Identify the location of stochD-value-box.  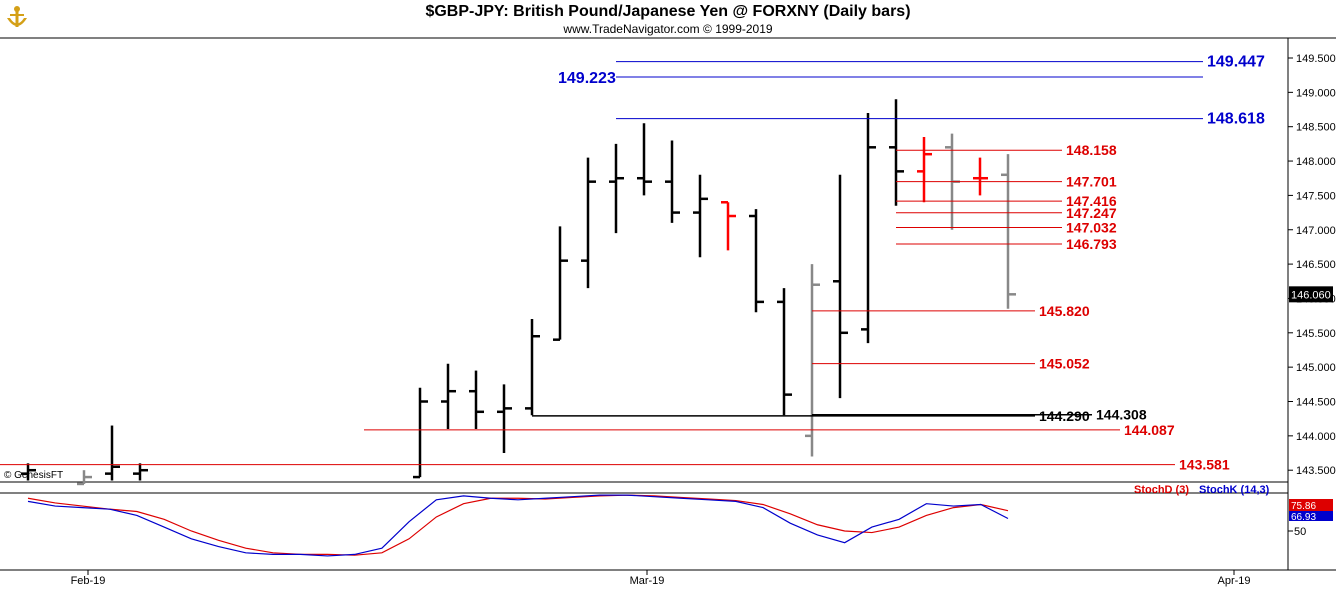
(1311, 505).